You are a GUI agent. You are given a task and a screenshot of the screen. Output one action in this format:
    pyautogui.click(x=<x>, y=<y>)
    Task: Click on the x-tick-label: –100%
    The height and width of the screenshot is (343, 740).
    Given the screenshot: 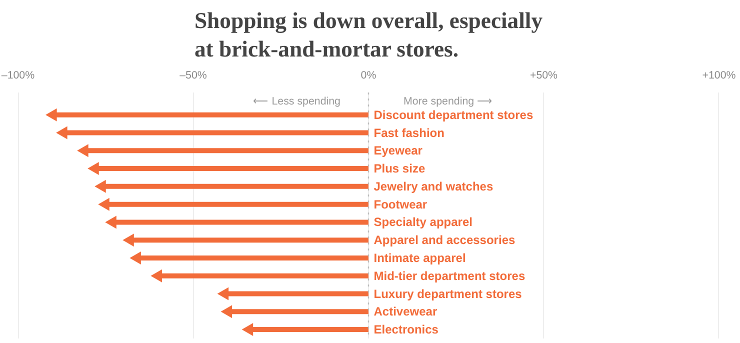 What is the action you would take?
    pyautogui.click(x=18, y=76)
    